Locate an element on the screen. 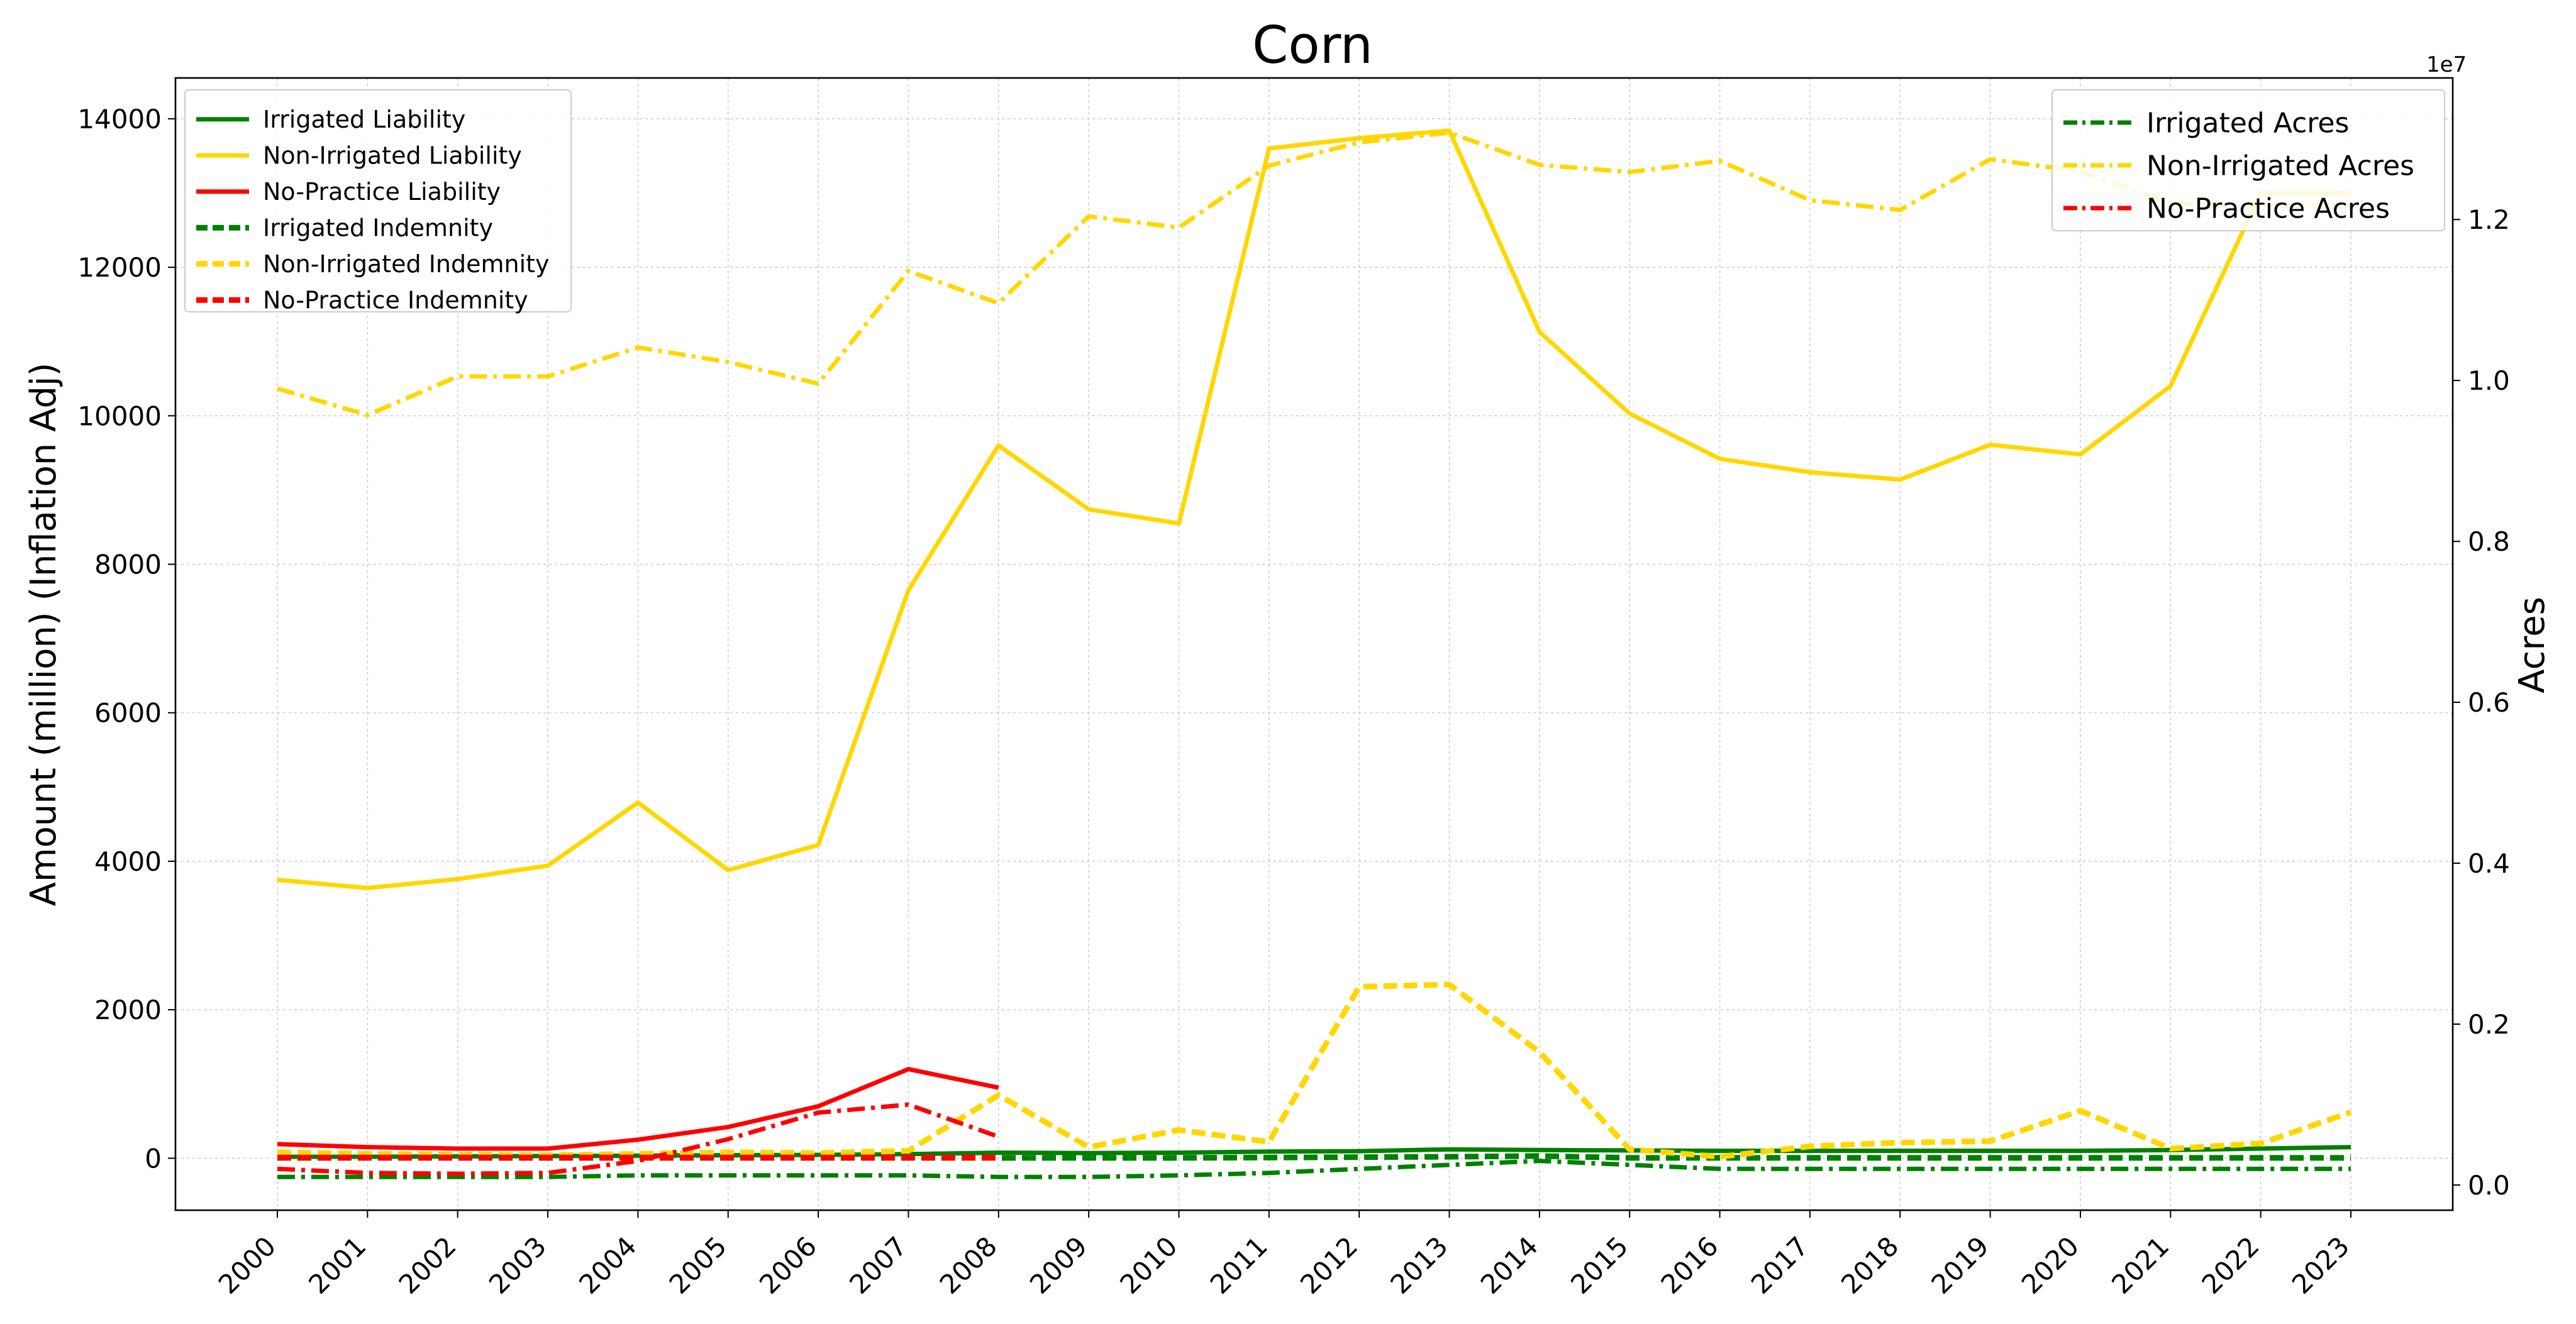  legend-right-label: No-Practice Acres is located at coordinates (2268, 208).